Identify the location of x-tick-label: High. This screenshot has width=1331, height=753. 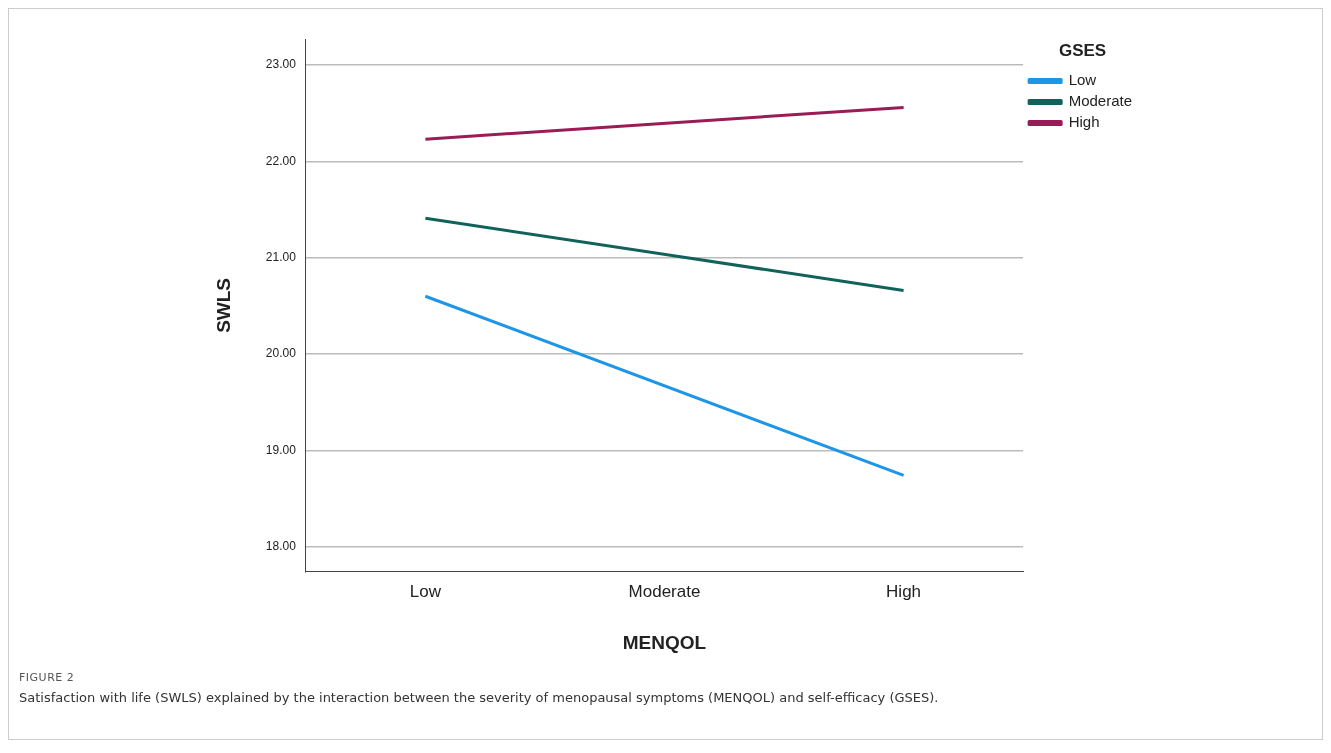
(904, 591).